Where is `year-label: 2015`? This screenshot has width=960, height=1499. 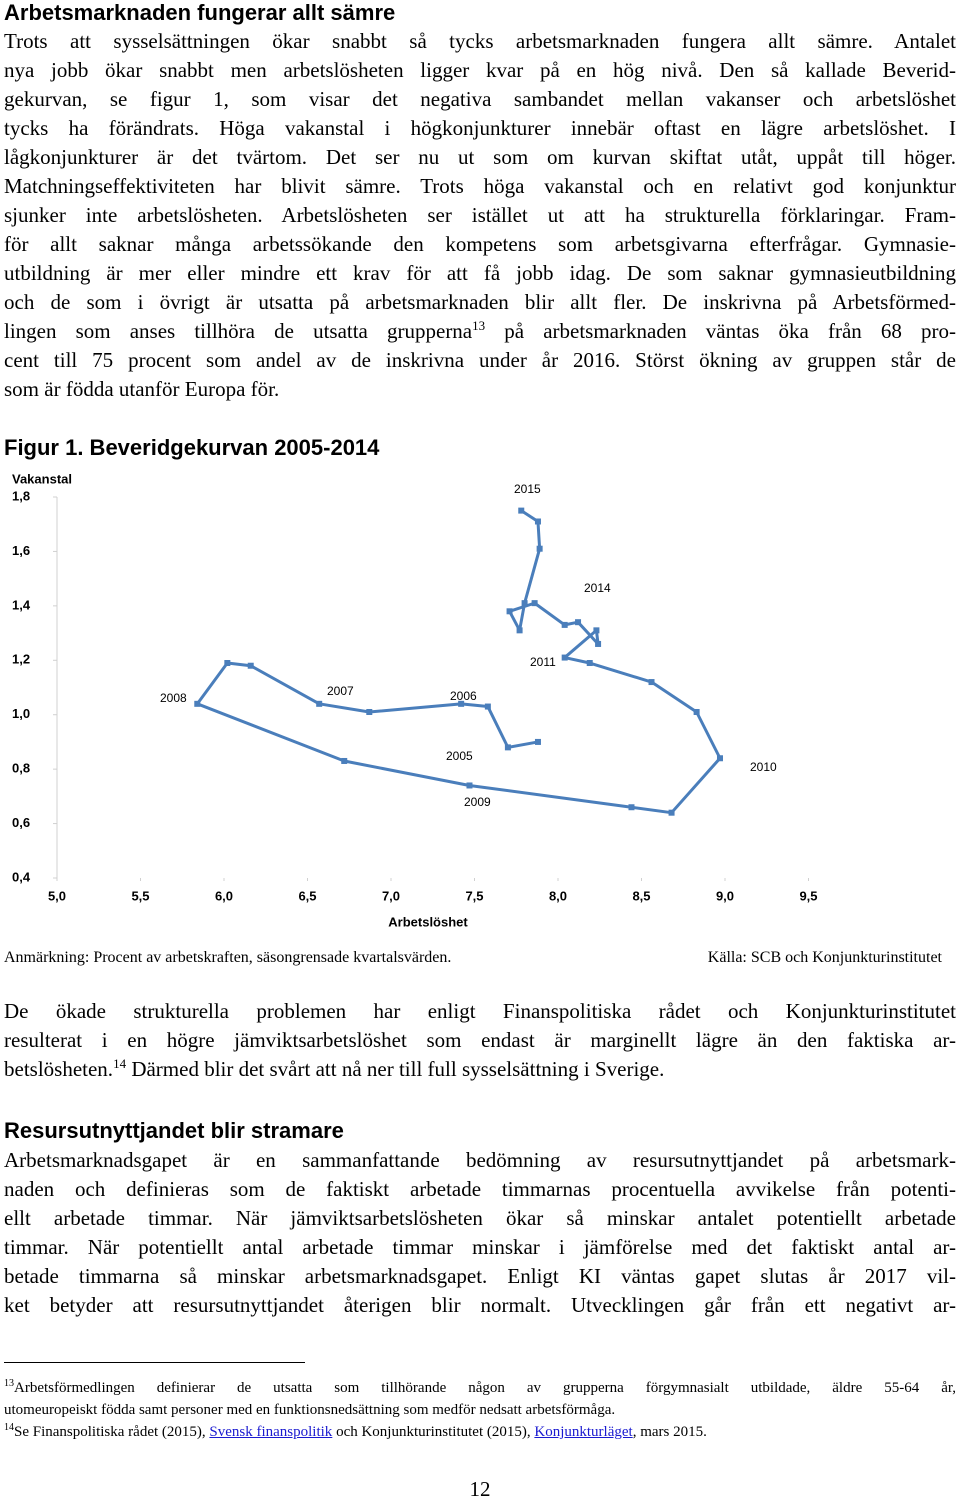 year-label: 2015 is located at coordinates (527, 489).